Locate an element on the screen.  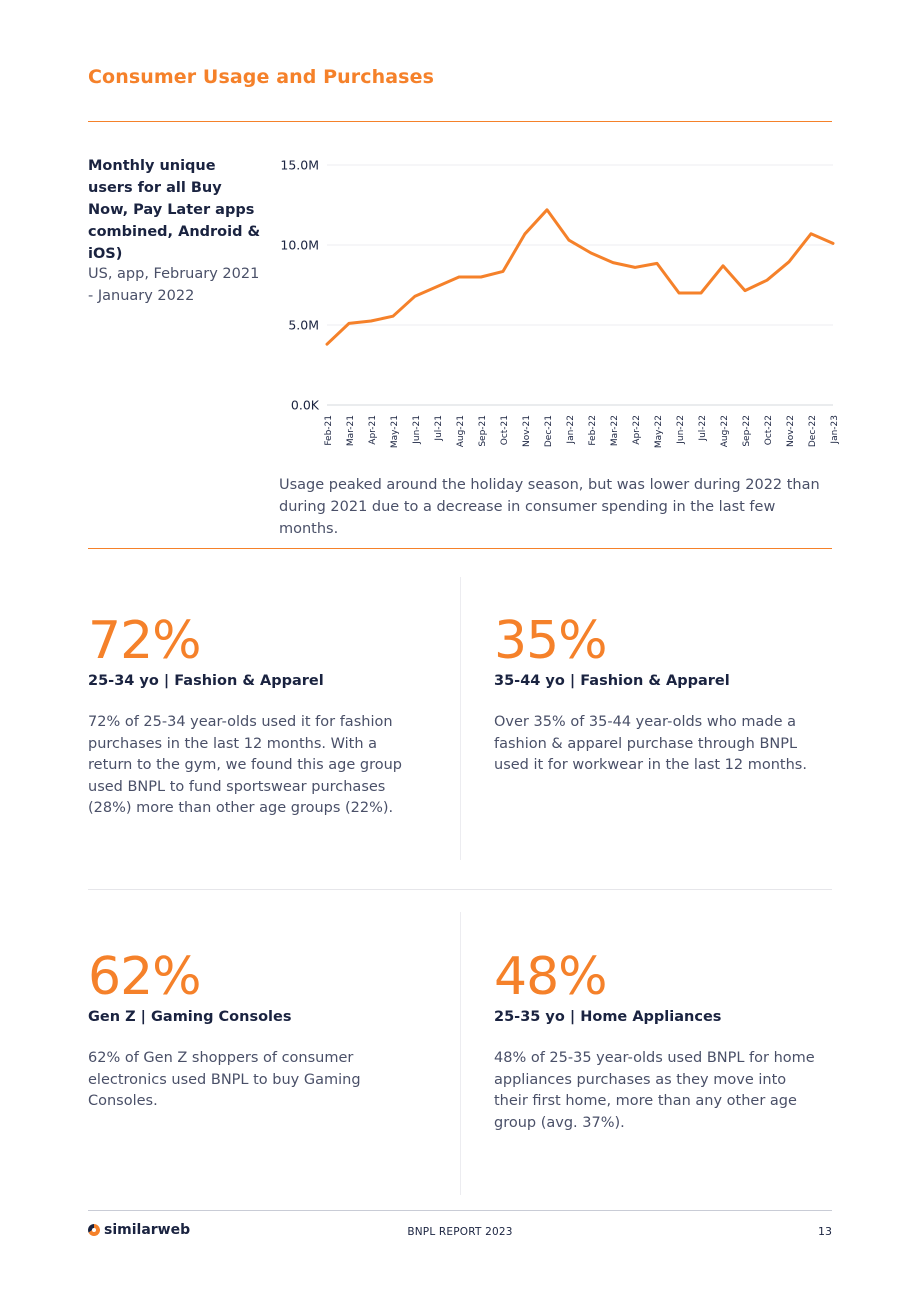
stat-heading: Gen Z | Gaming Consoles is located at coordinates (190, 1017).